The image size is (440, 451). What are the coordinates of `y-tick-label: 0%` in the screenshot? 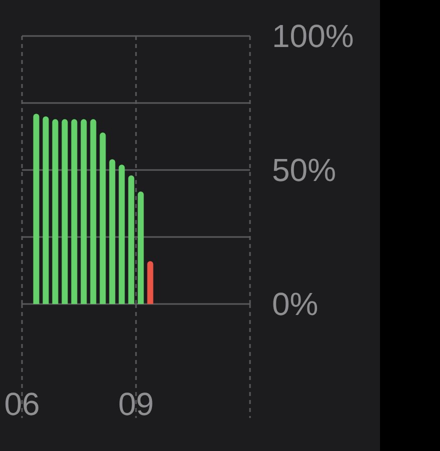 It's located at (295, 304).